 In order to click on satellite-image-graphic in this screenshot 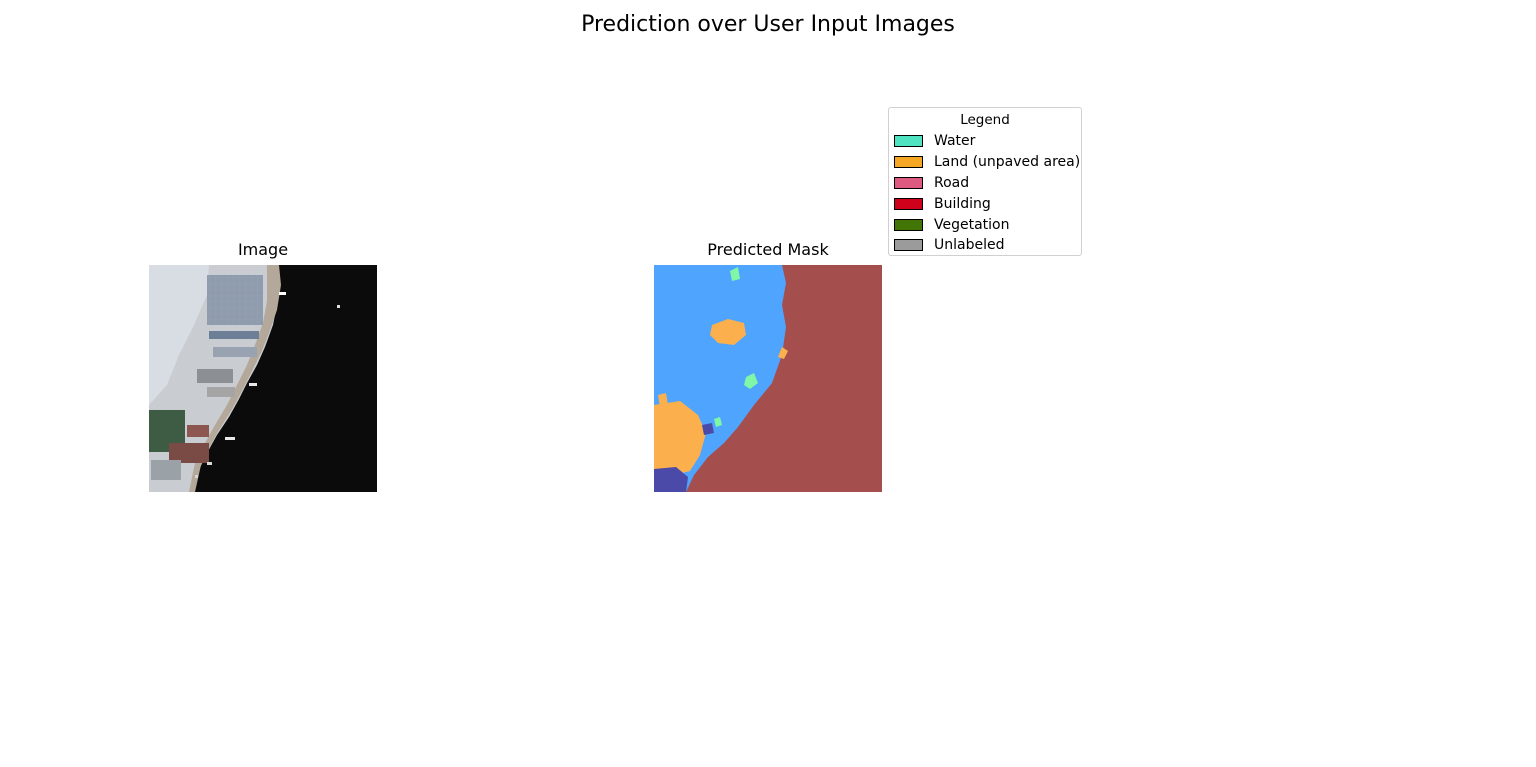, I will do `click(263, 378)`.